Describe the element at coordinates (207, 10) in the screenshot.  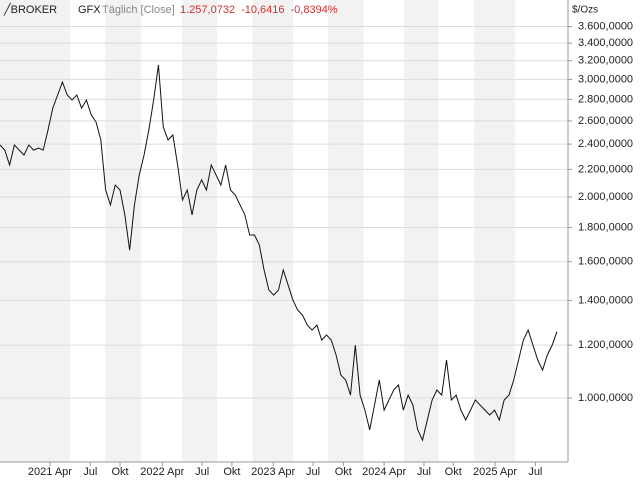
I see `header-value: 1.257,0732` at that location.